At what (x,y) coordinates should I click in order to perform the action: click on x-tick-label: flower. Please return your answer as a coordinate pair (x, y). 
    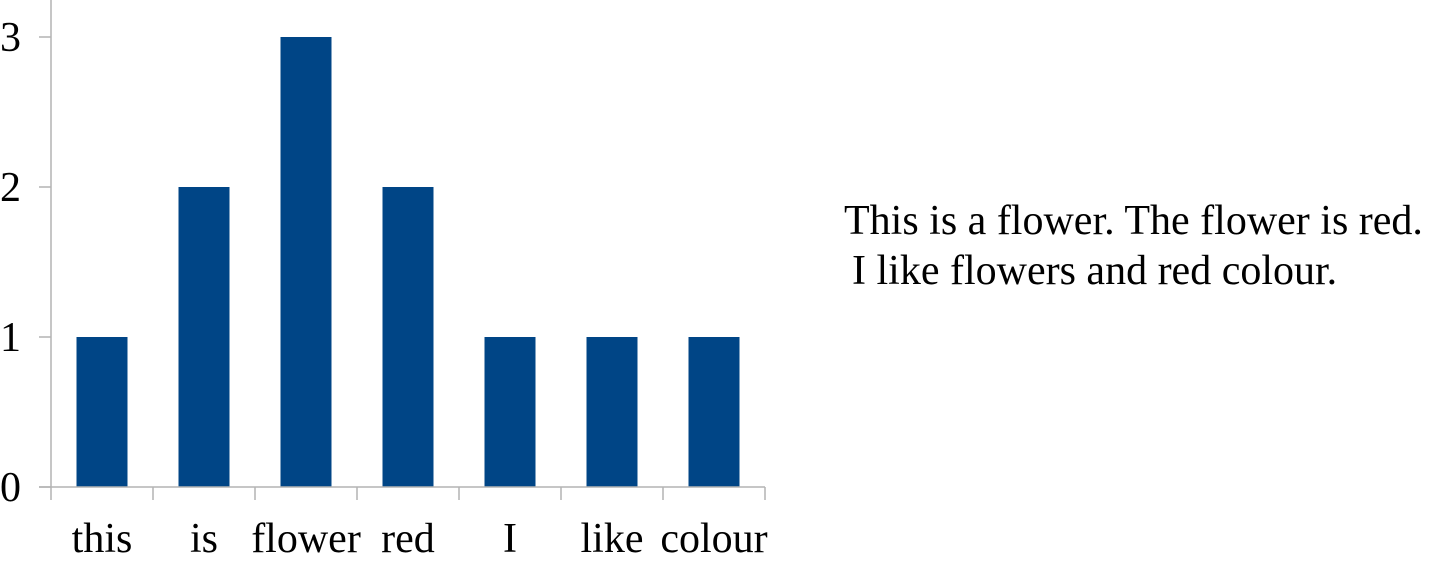
    Looking at the image, I should click on (306, 539).